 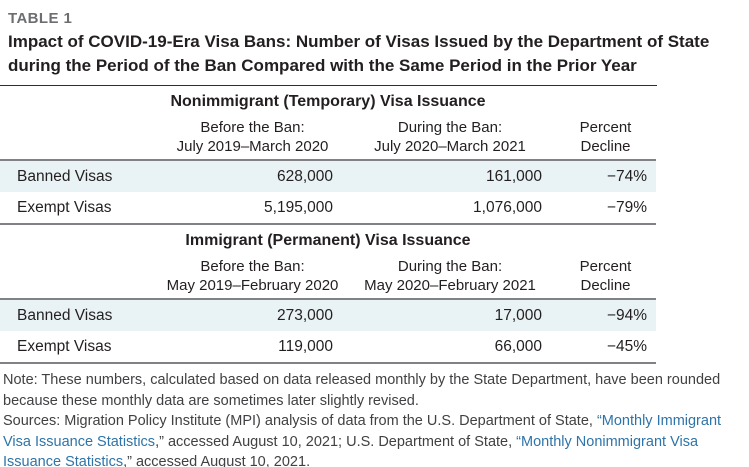 What do you see at coordinates (252, 138) in the screenshot?
I see `column-header-before-ban: Before the Ban: July 2019–March 2020` at bounding box center [252, 138].